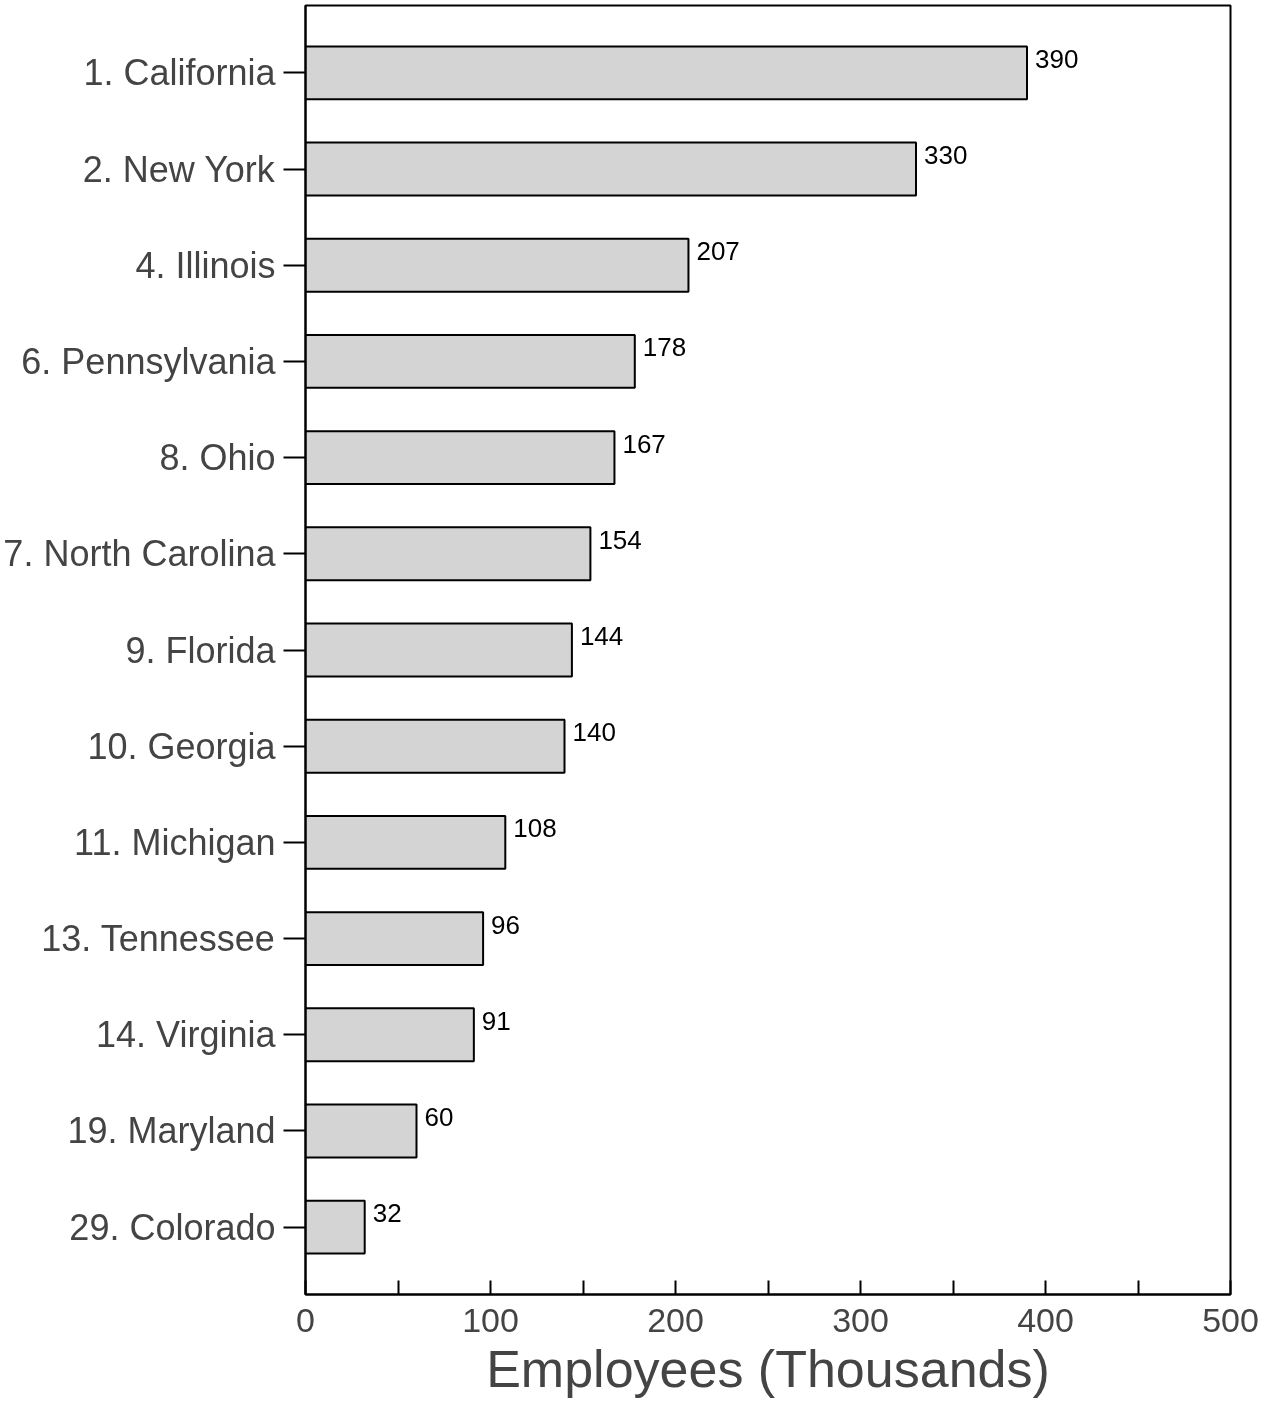  I want to click on data-label: 154, so click(620, 539).